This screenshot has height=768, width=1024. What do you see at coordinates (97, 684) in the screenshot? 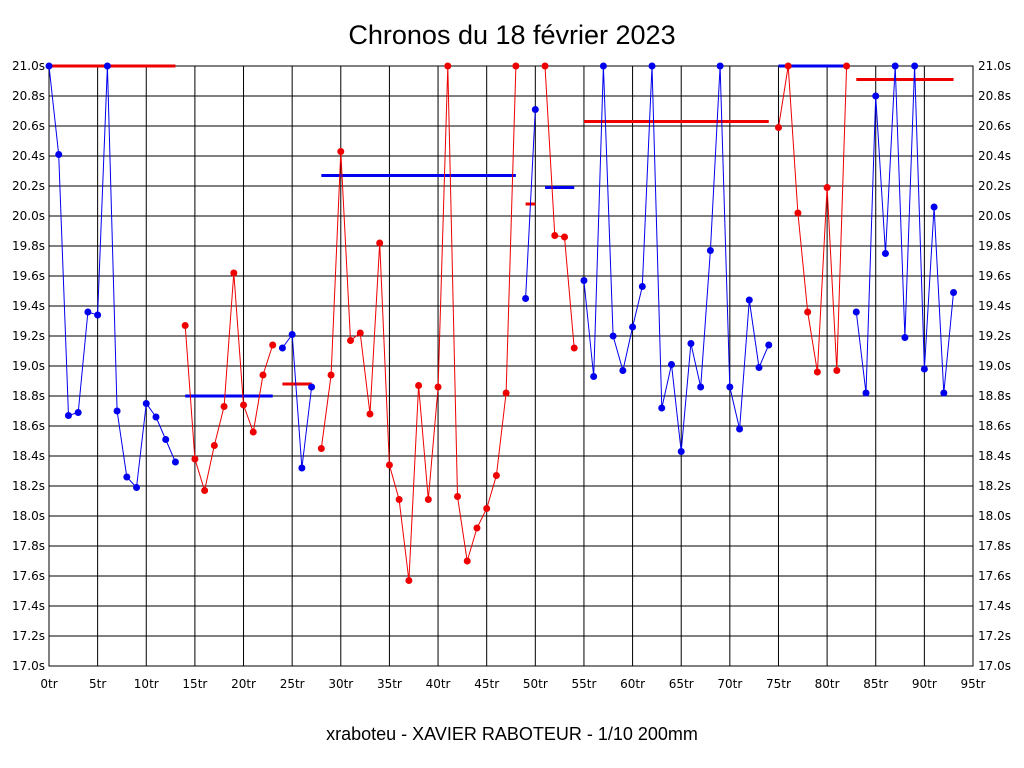
I see `x-tick-label: 5tr` at bounding box center [97, 684].